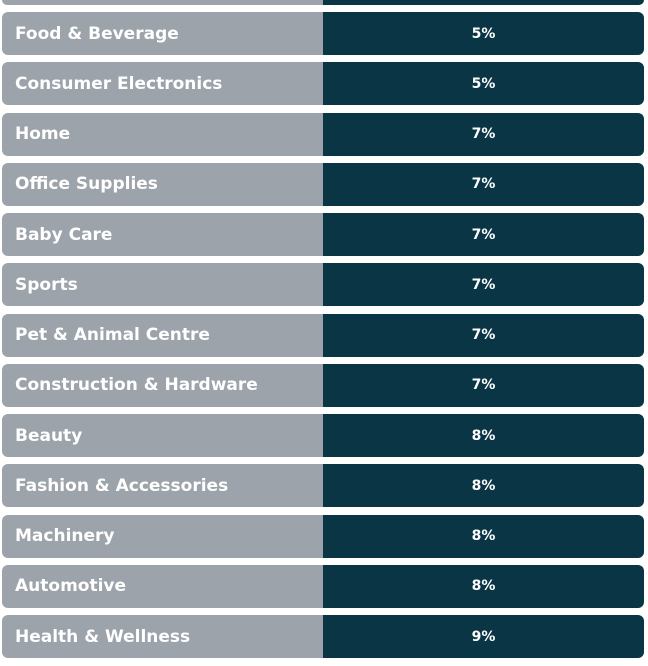 This screenshot has height=666, width=648. Describe the element at coordinates (162, 2) in the screenshot. I see `previous-row-label-edge` at that location.